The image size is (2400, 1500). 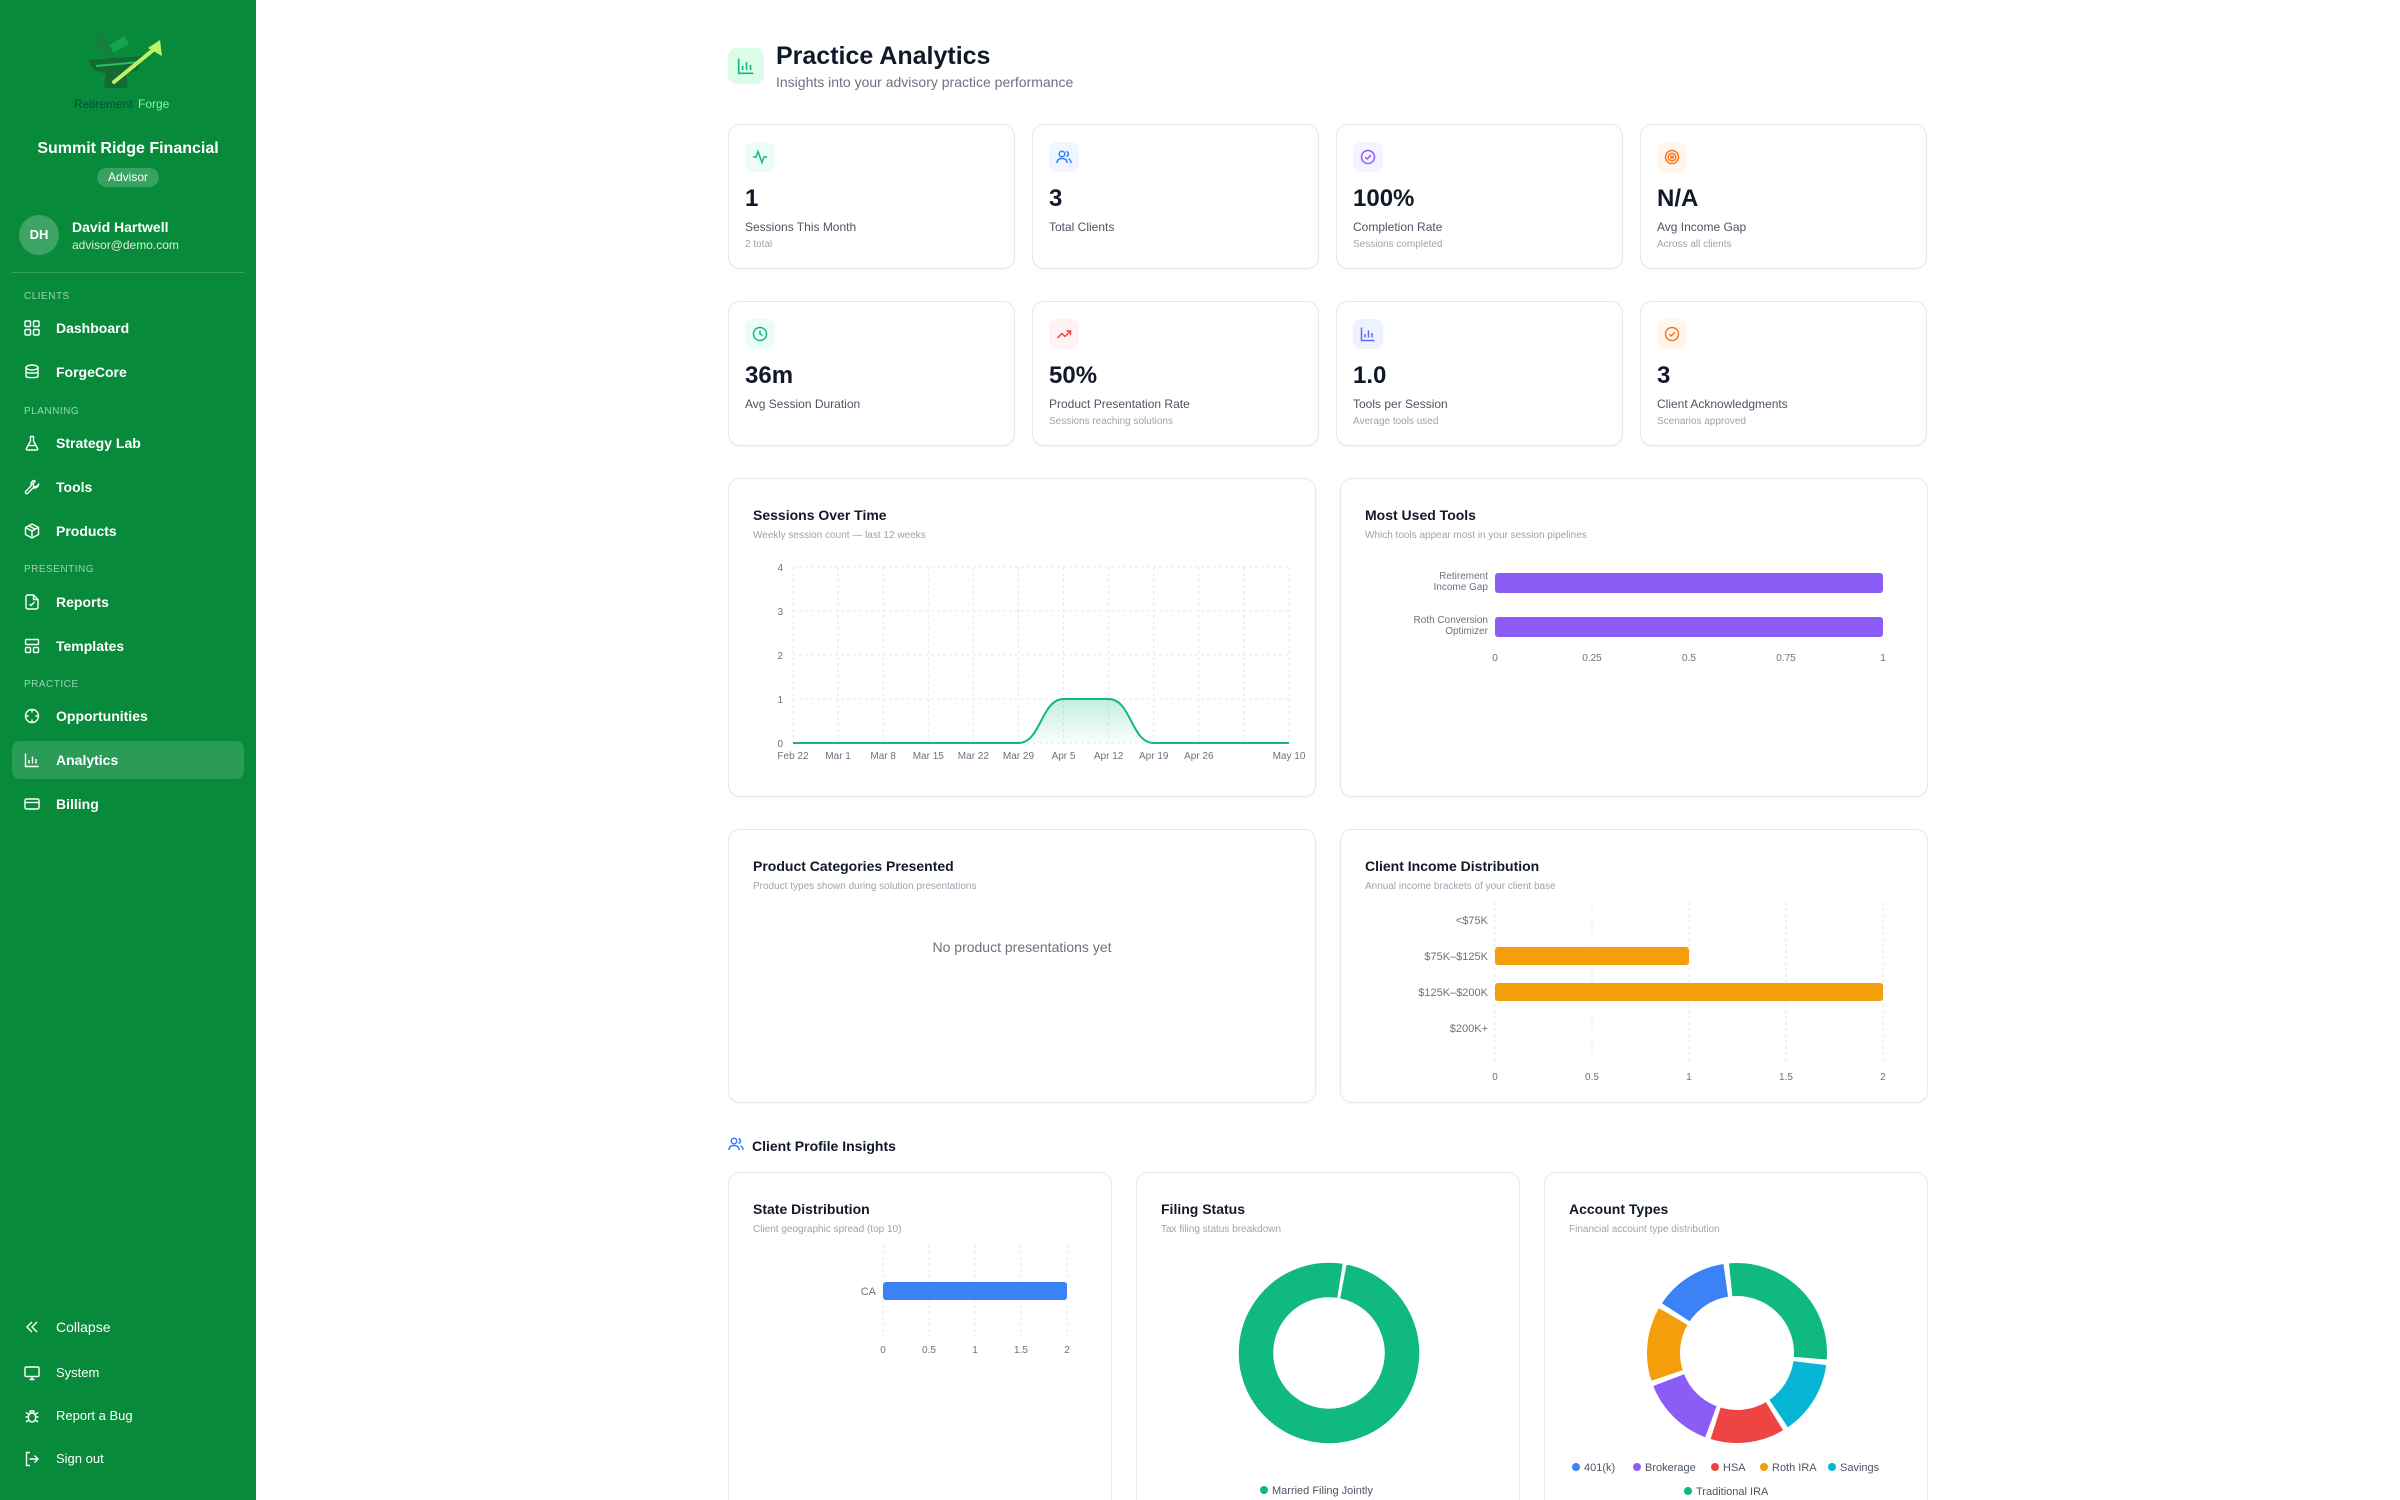 What do you see at coordinates (1109, 756) in the screenshot?
I see `x-tick-label: Apr 12` at bounding box center [1109, 756].